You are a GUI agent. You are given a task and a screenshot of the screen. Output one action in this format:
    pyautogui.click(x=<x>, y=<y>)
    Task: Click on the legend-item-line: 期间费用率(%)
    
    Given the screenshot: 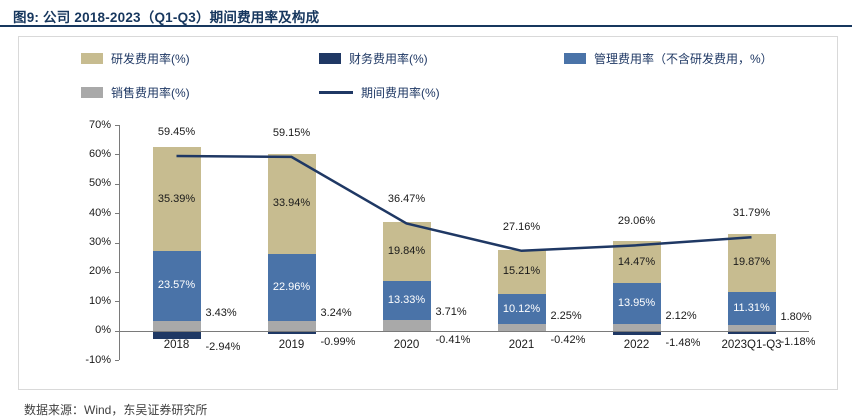 What is the action you would take?
    pyautogui.click(x=379, y=92)
    